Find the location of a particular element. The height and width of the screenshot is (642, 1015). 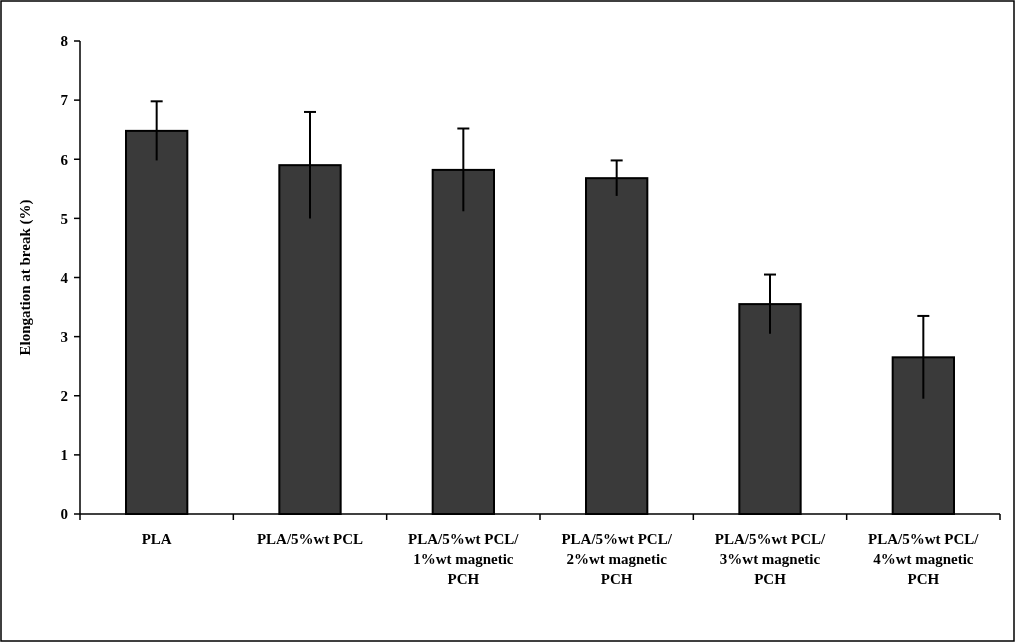

y-tick-label: 3 is located at coordinates (64, 336).